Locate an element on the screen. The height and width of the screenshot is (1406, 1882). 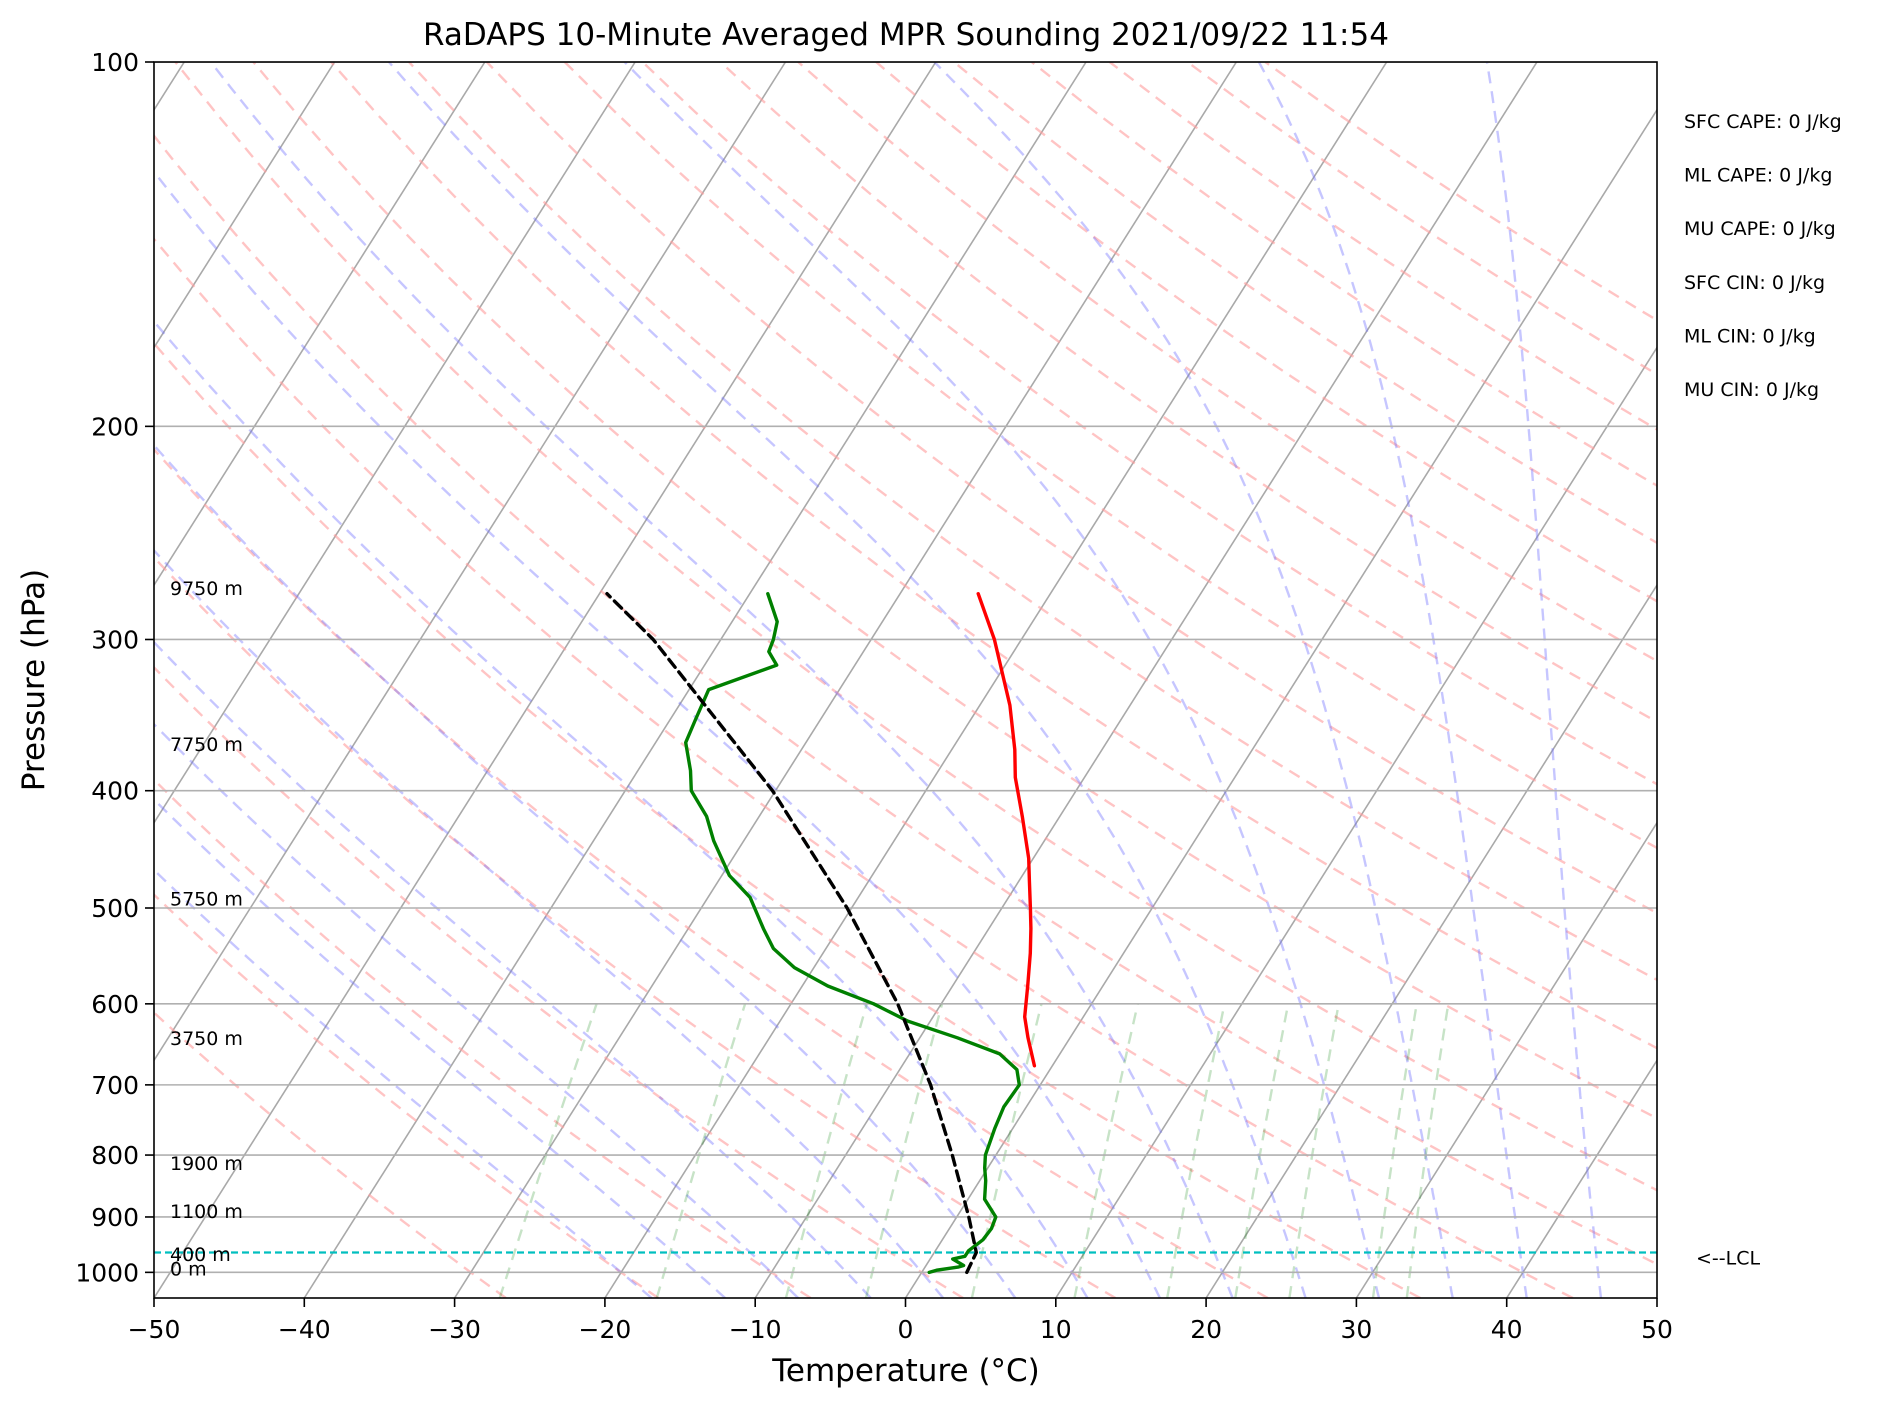
x-tick-label: −30 is located at coordinates (454, 1329).